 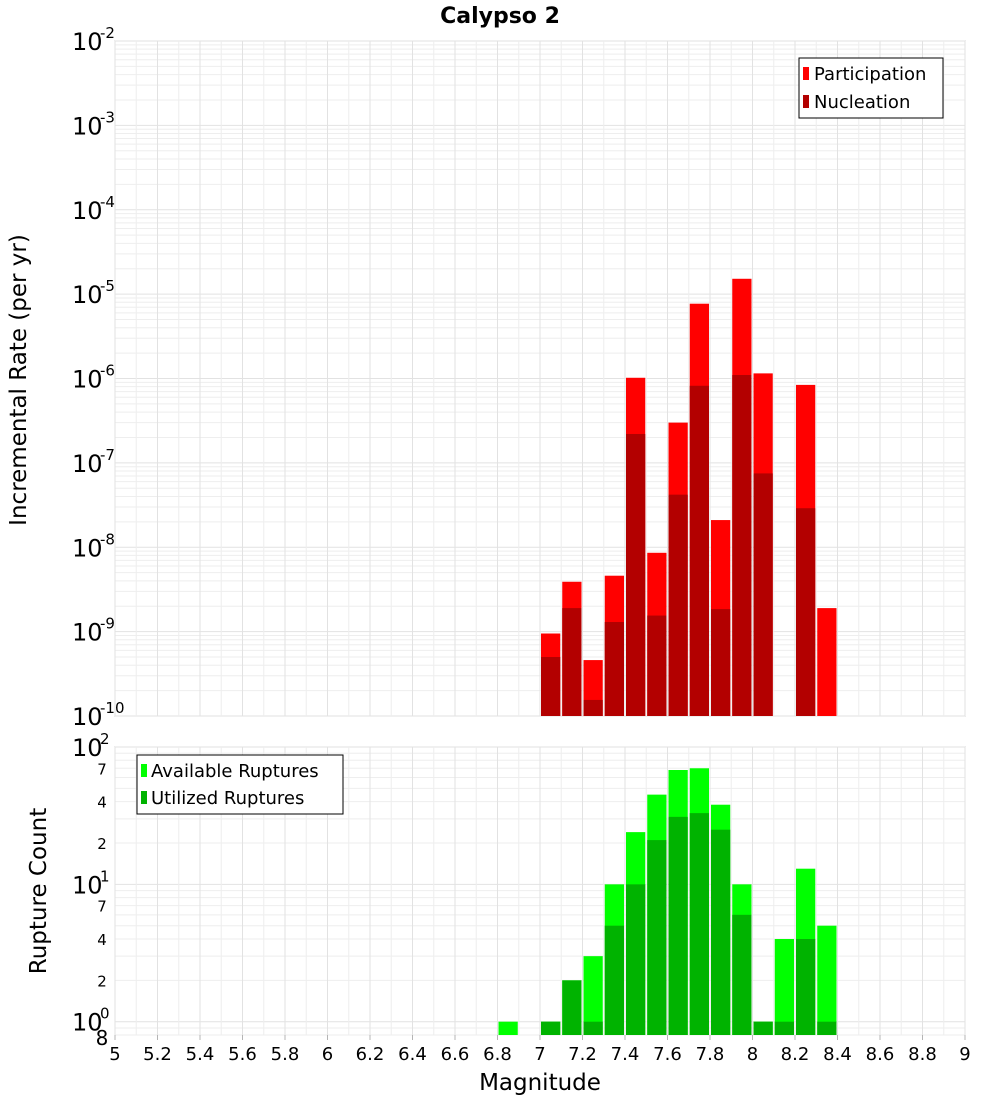 I want to click on y-decade-exponent: -8, so click(x=107, y=539).